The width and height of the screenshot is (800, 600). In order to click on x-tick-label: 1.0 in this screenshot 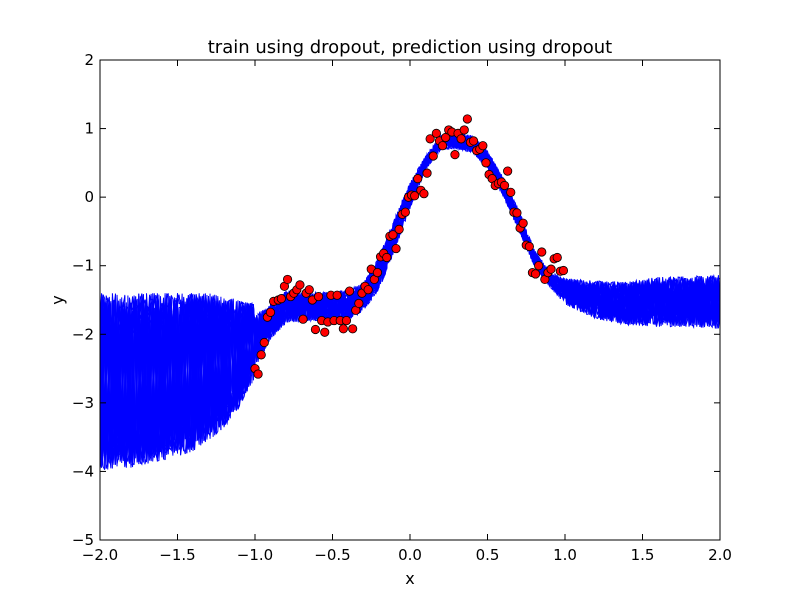, I will do `click(565, 555)`.